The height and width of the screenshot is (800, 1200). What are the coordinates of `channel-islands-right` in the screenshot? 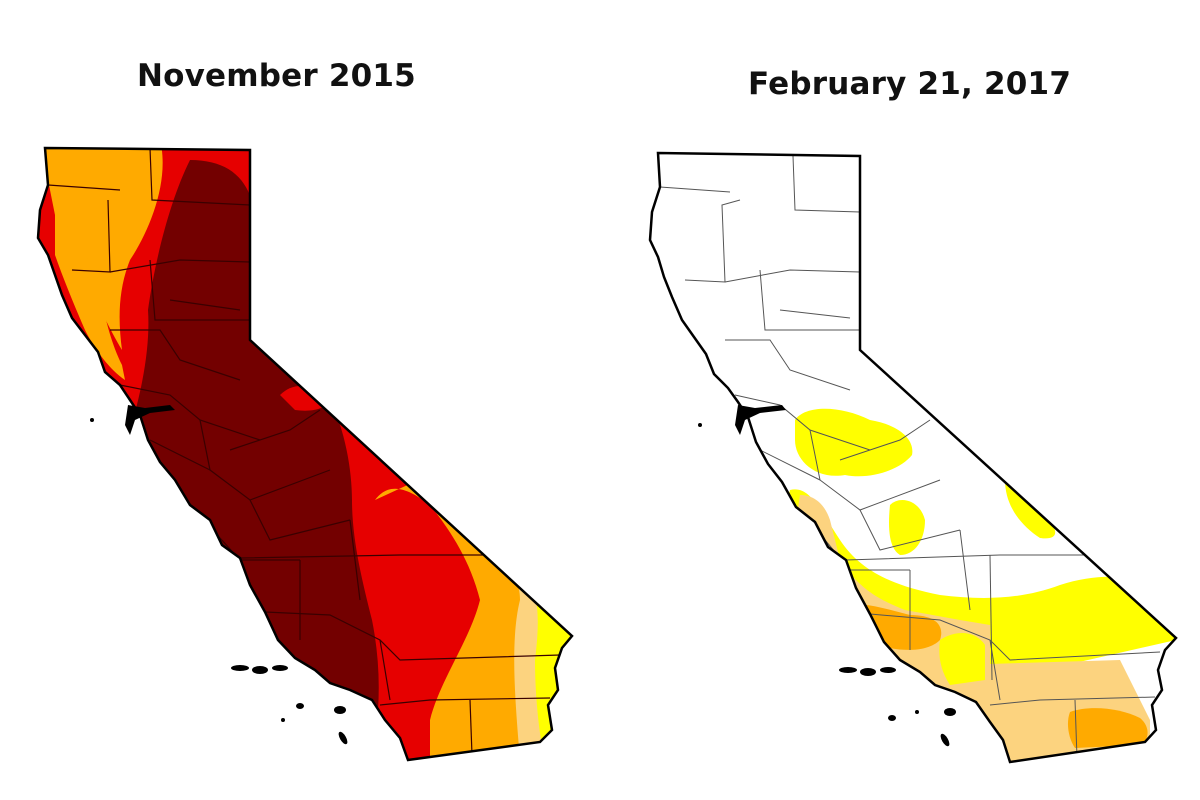 It's located at (827, 585).